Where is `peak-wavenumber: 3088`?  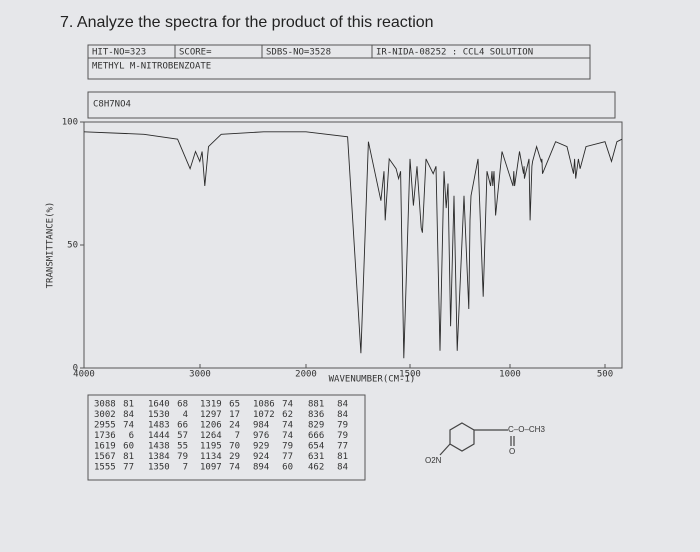
peak-wavenumber: 3088 is located at coordinates (105, 405).